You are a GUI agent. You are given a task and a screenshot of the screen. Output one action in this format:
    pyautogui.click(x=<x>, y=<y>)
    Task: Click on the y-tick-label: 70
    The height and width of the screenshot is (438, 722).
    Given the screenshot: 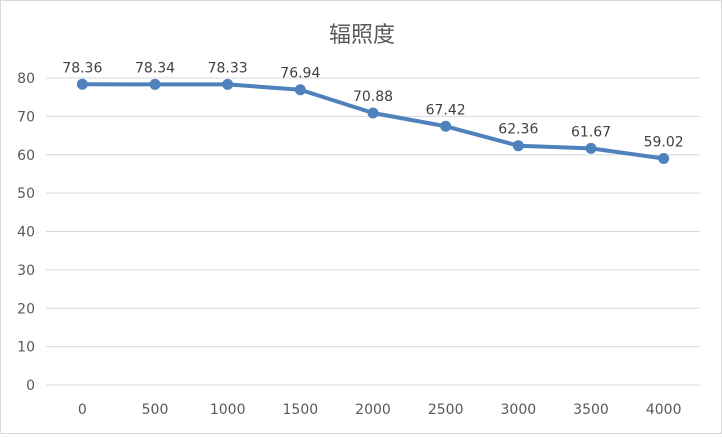 What is the action you would take?
    pyautogui.click(x=26, y=117)
    